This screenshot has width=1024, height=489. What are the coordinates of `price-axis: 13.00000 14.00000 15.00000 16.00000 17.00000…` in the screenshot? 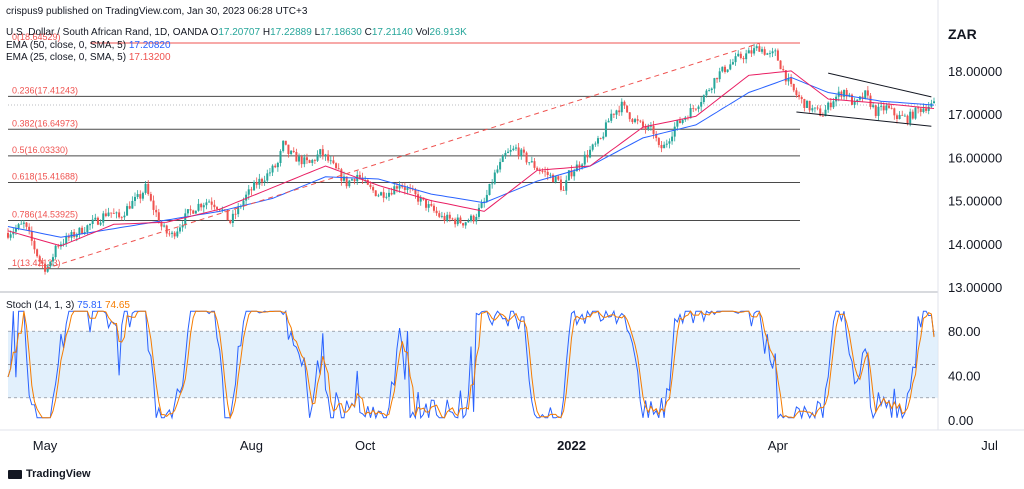 It's located at (975, 246).